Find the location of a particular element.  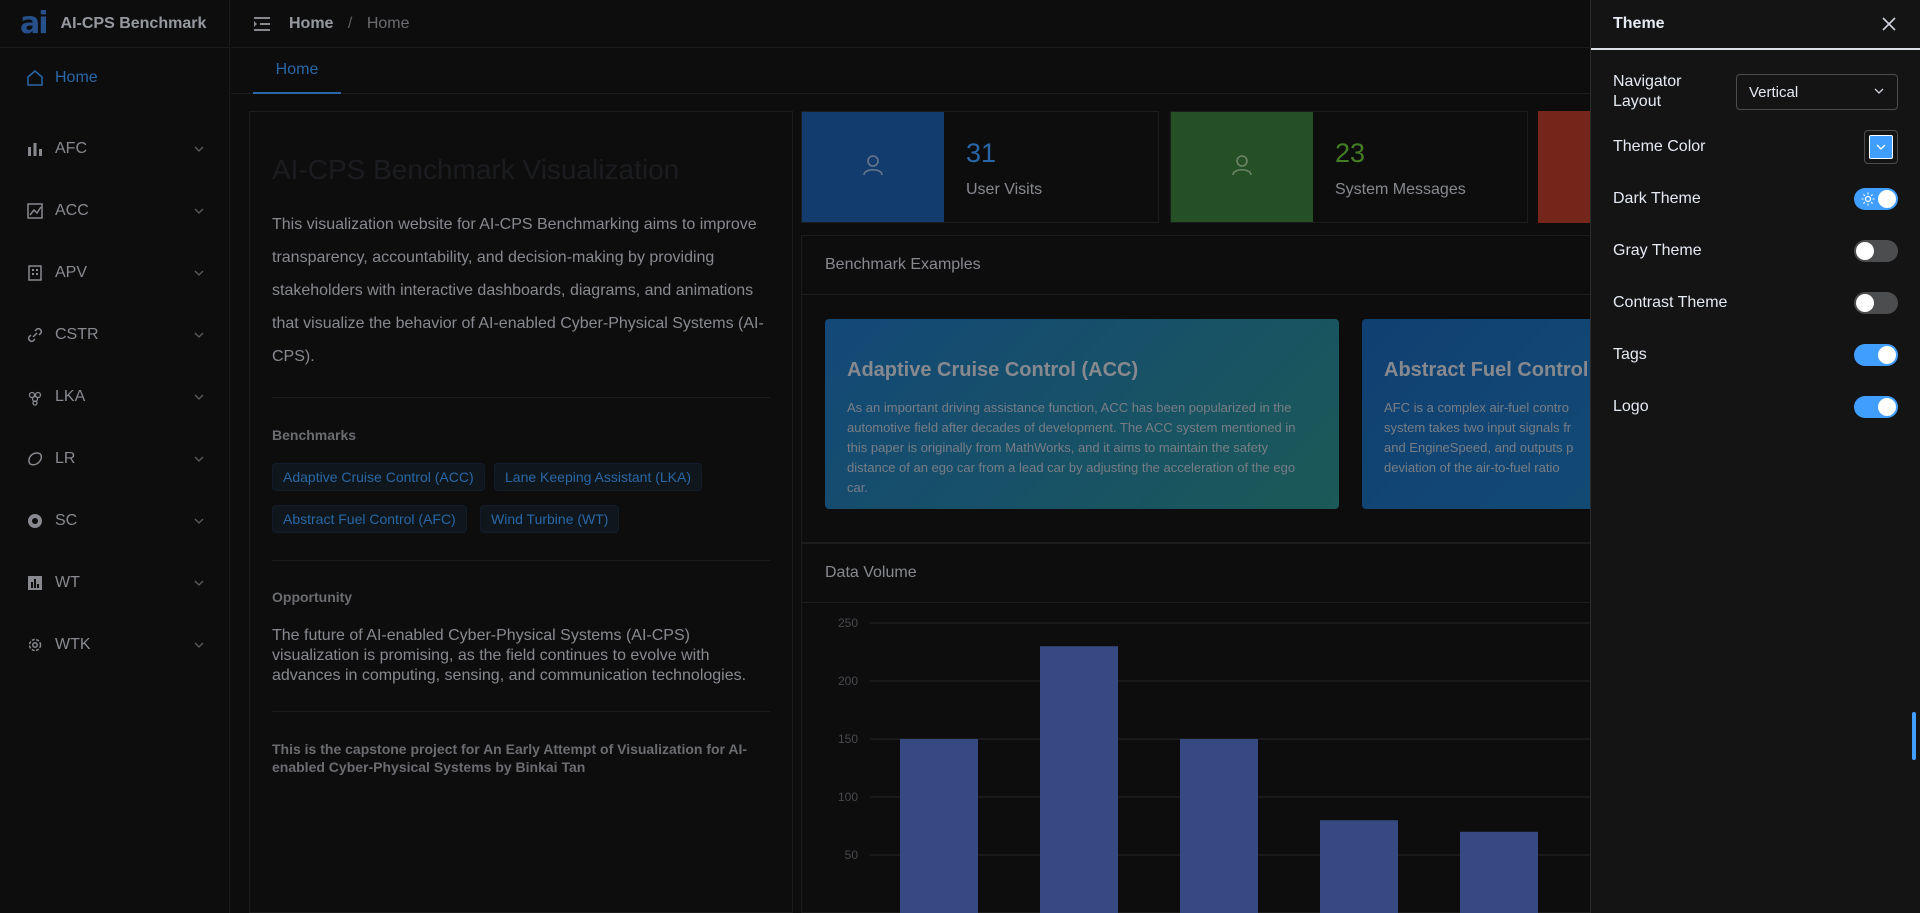

grape-icon is located at coordinates (35, 397).